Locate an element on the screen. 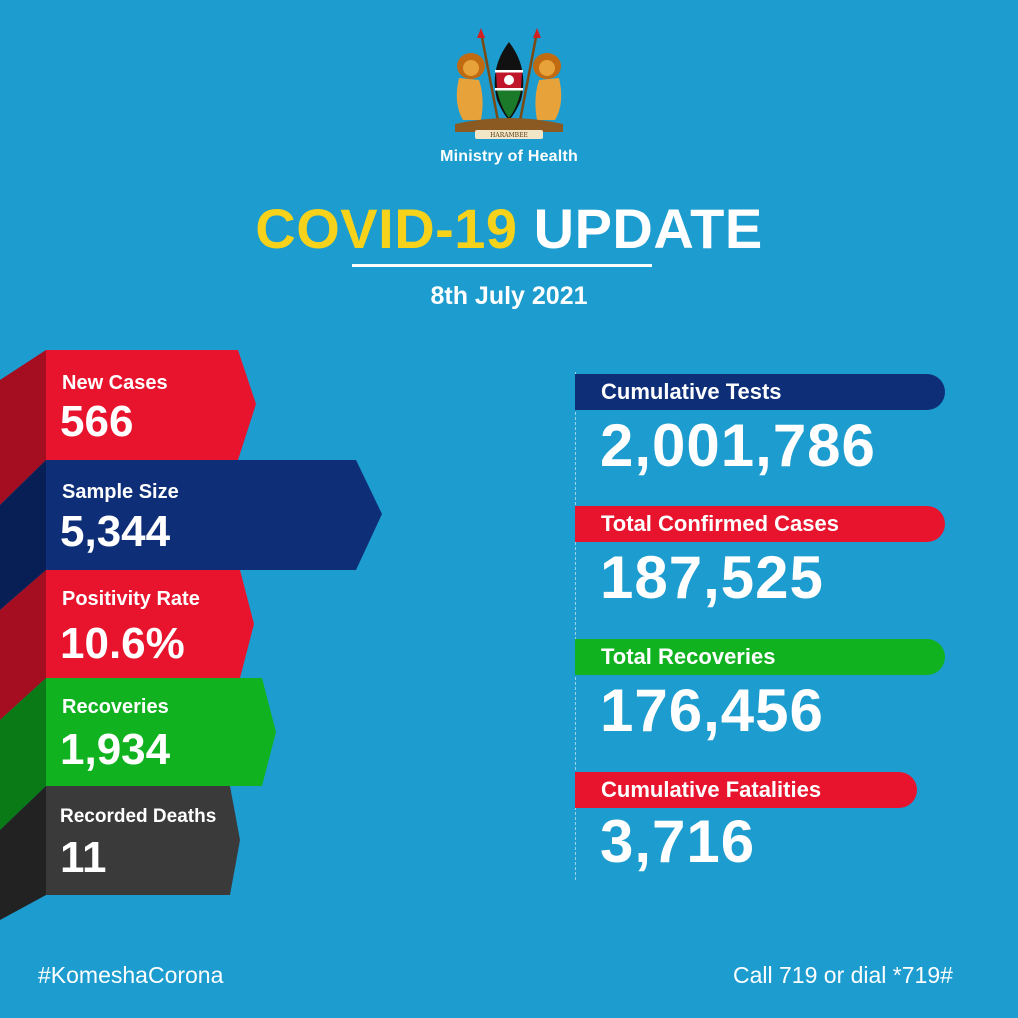 The height and width of the screenshot is (1018, 1018). hotline-info: Call 719 or dial *719# is located at coordinates (843, 975).